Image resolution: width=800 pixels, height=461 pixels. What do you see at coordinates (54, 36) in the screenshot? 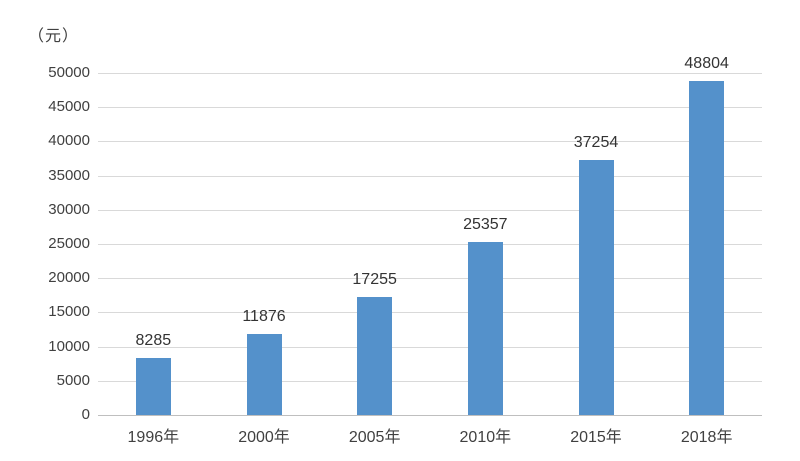
I see `y-axis-unit-label: （元）` at bounding box center [54, 36].